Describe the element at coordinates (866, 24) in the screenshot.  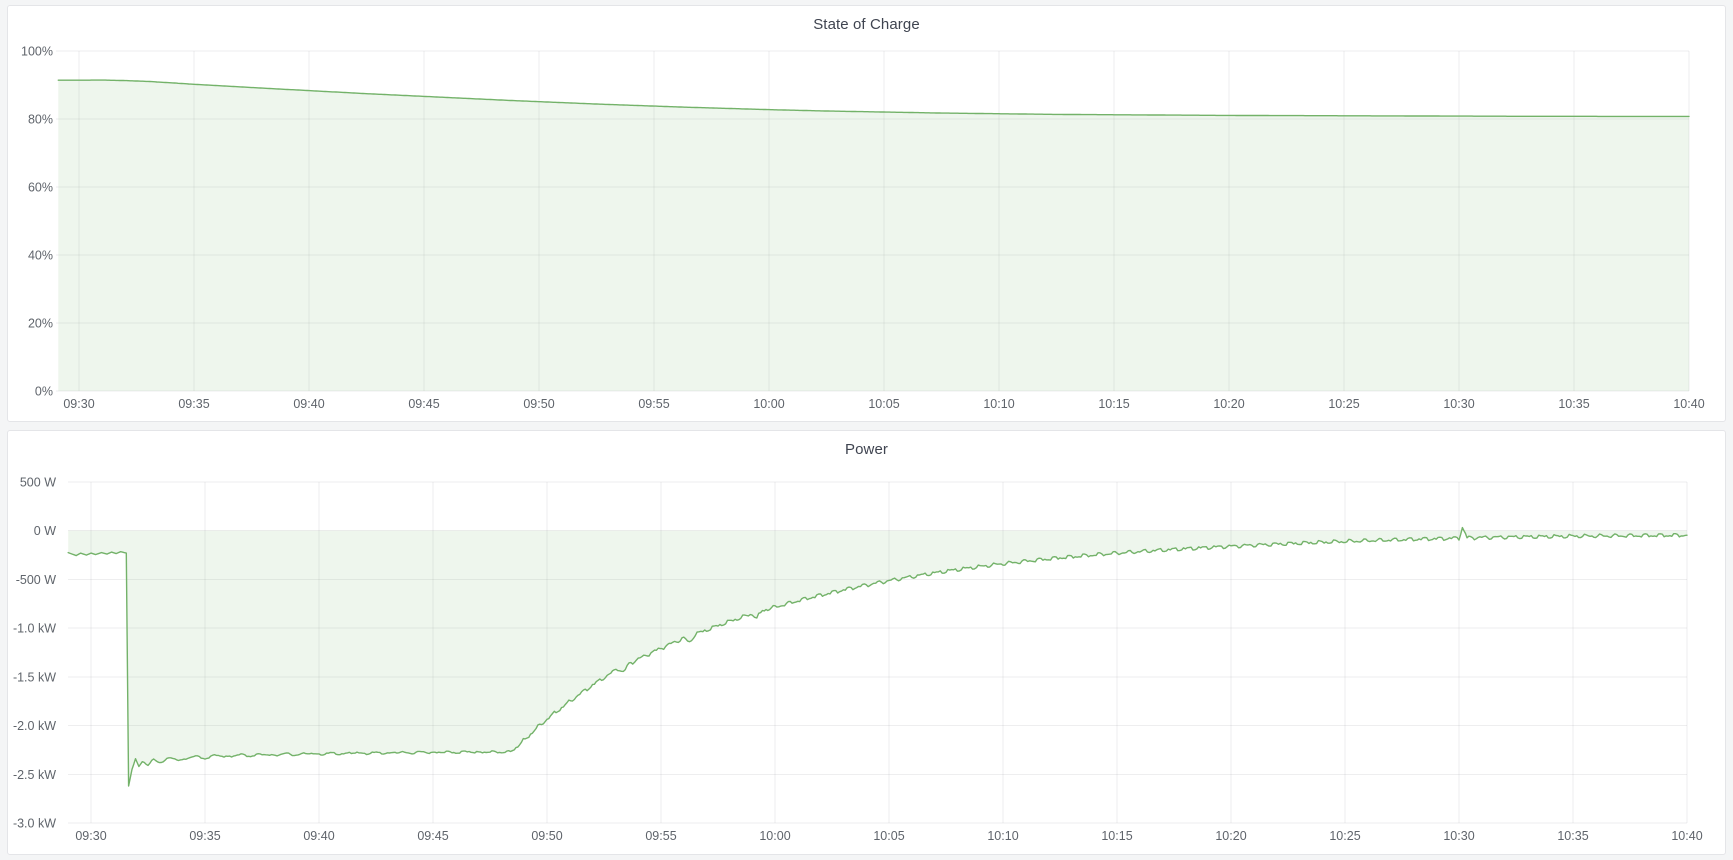
I see `panel-title-state-of-charge: State of Charge` at that location.